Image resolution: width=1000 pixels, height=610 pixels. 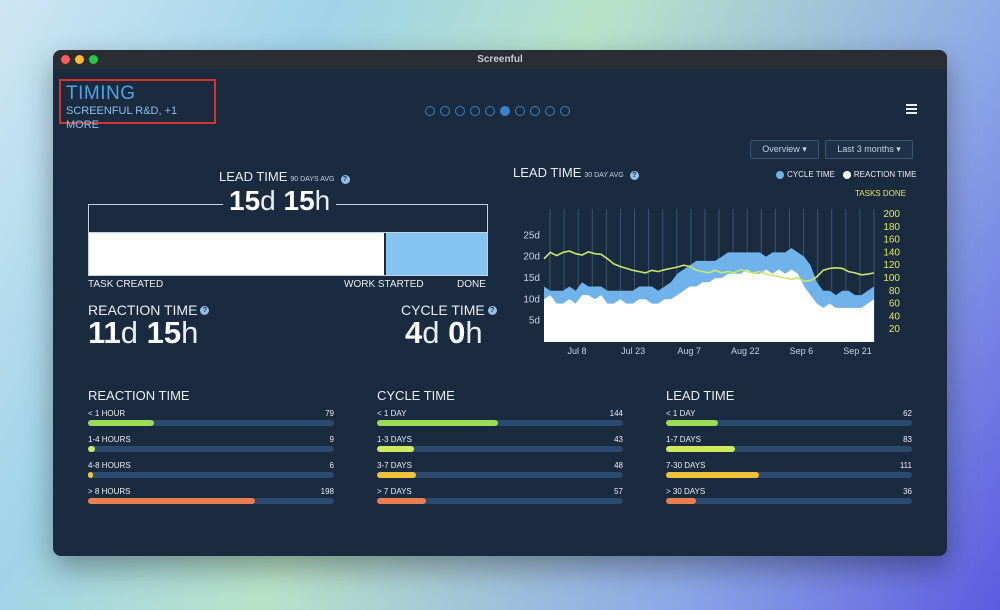 I want to click on cycle-segment, so click(x=435, y=254).